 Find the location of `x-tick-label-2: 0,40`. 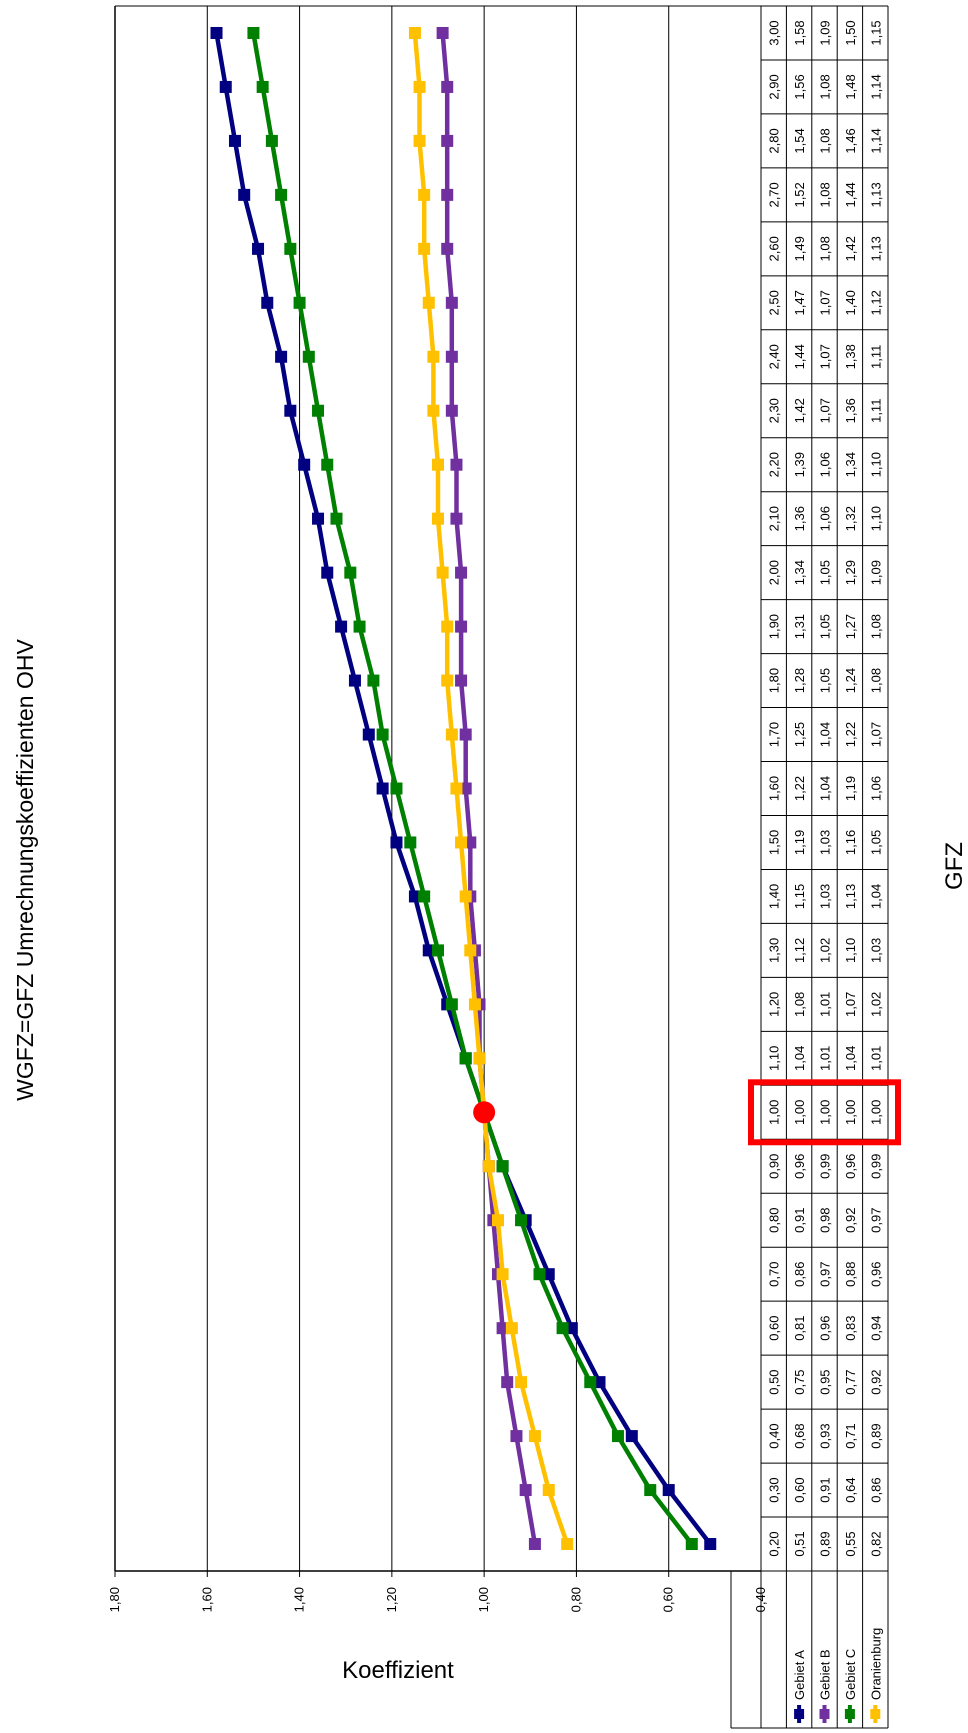

x-tick-label-2: 0,40 is located at coordinates (774, 1435).